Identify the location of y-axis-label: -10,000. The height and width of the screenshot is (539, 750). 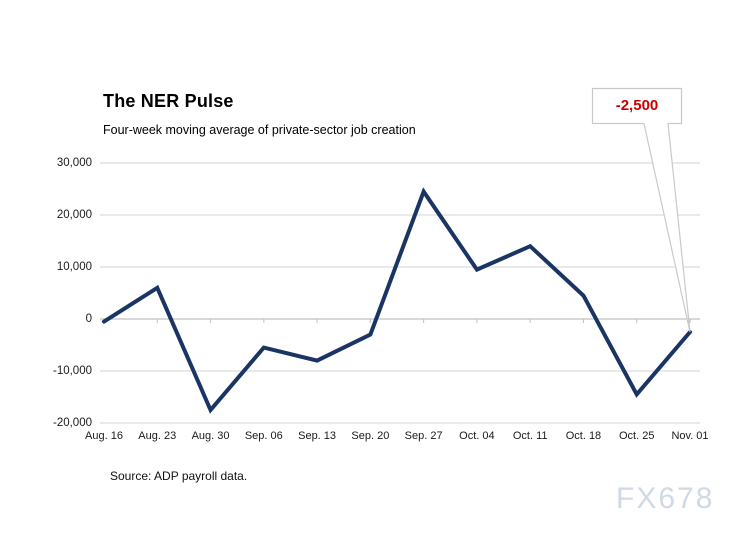
(72, 371).